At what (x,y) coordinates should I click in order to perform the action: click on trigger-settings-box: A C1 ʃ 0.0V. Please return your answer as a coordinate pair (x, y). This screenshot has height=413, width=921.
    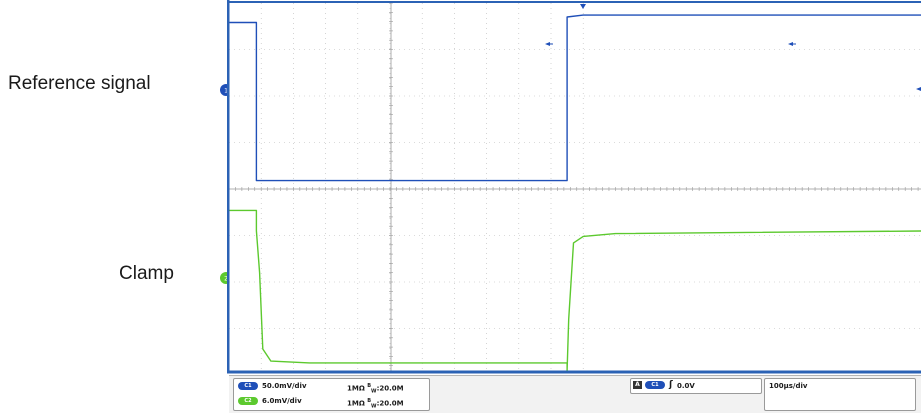
    Looking at the image, I should click on (696, 386).